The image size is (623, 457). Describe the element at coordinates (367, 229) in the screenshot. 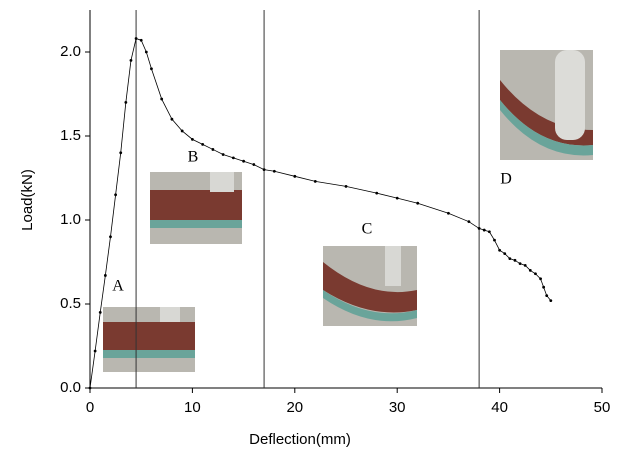

I see `annotation: C` at that location.